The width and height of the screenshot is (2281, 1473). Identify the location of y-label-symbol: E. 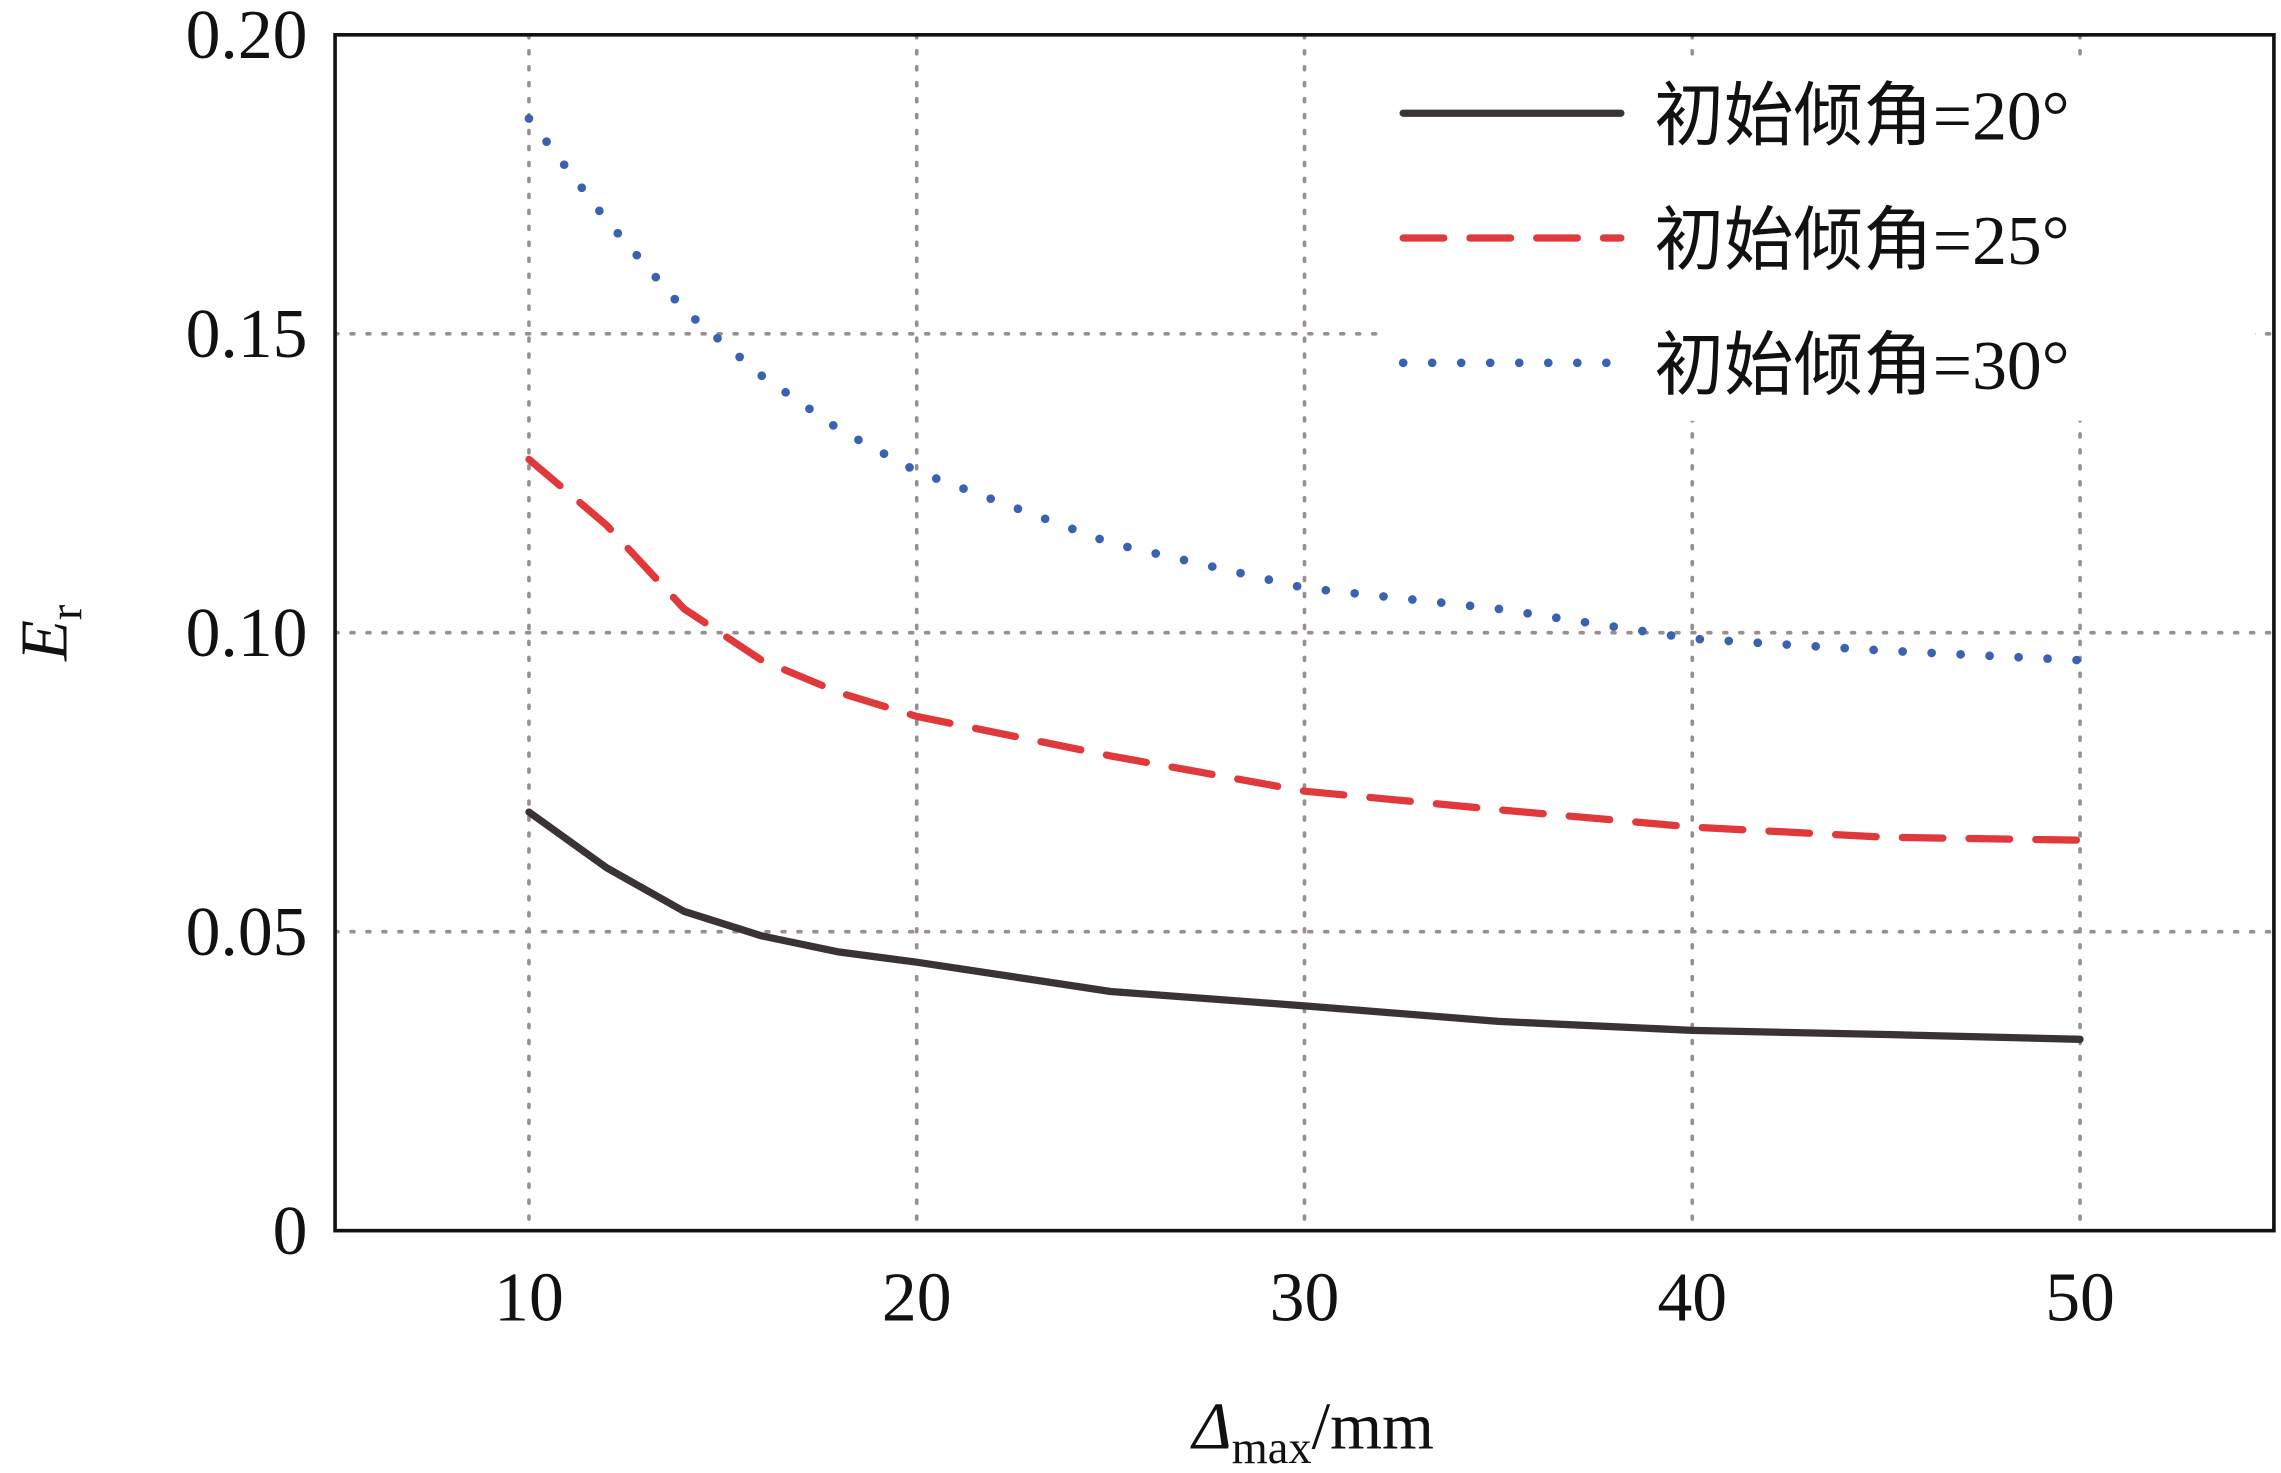
(45, 641).